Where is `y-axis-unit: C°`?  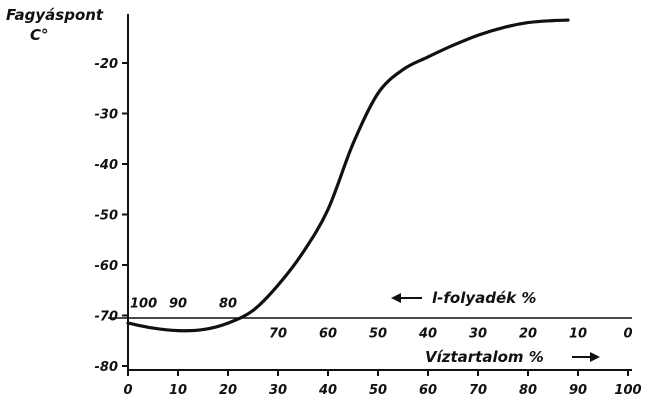
y-axis-unit: C° is located at coordinates (39, 35).